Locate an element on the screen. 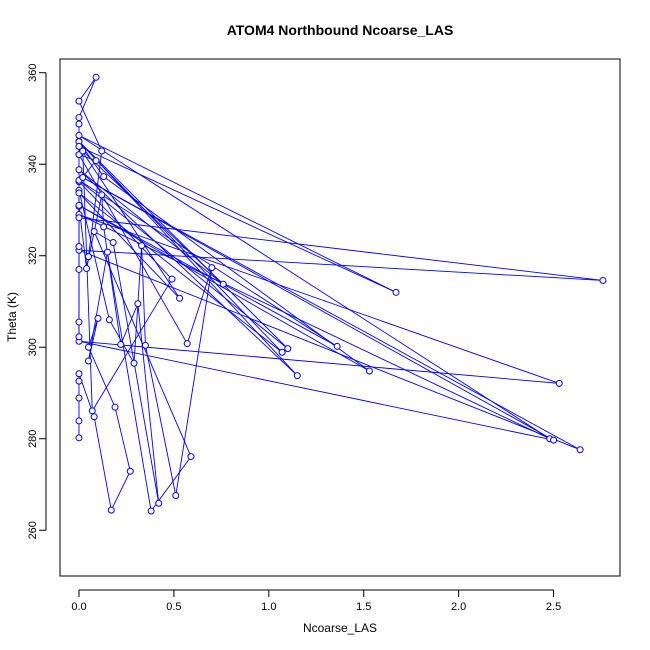 Image resolution: width=650 pixels, height=650 pixels. y-tick-label: 260 is located at coordinates (33, 530).